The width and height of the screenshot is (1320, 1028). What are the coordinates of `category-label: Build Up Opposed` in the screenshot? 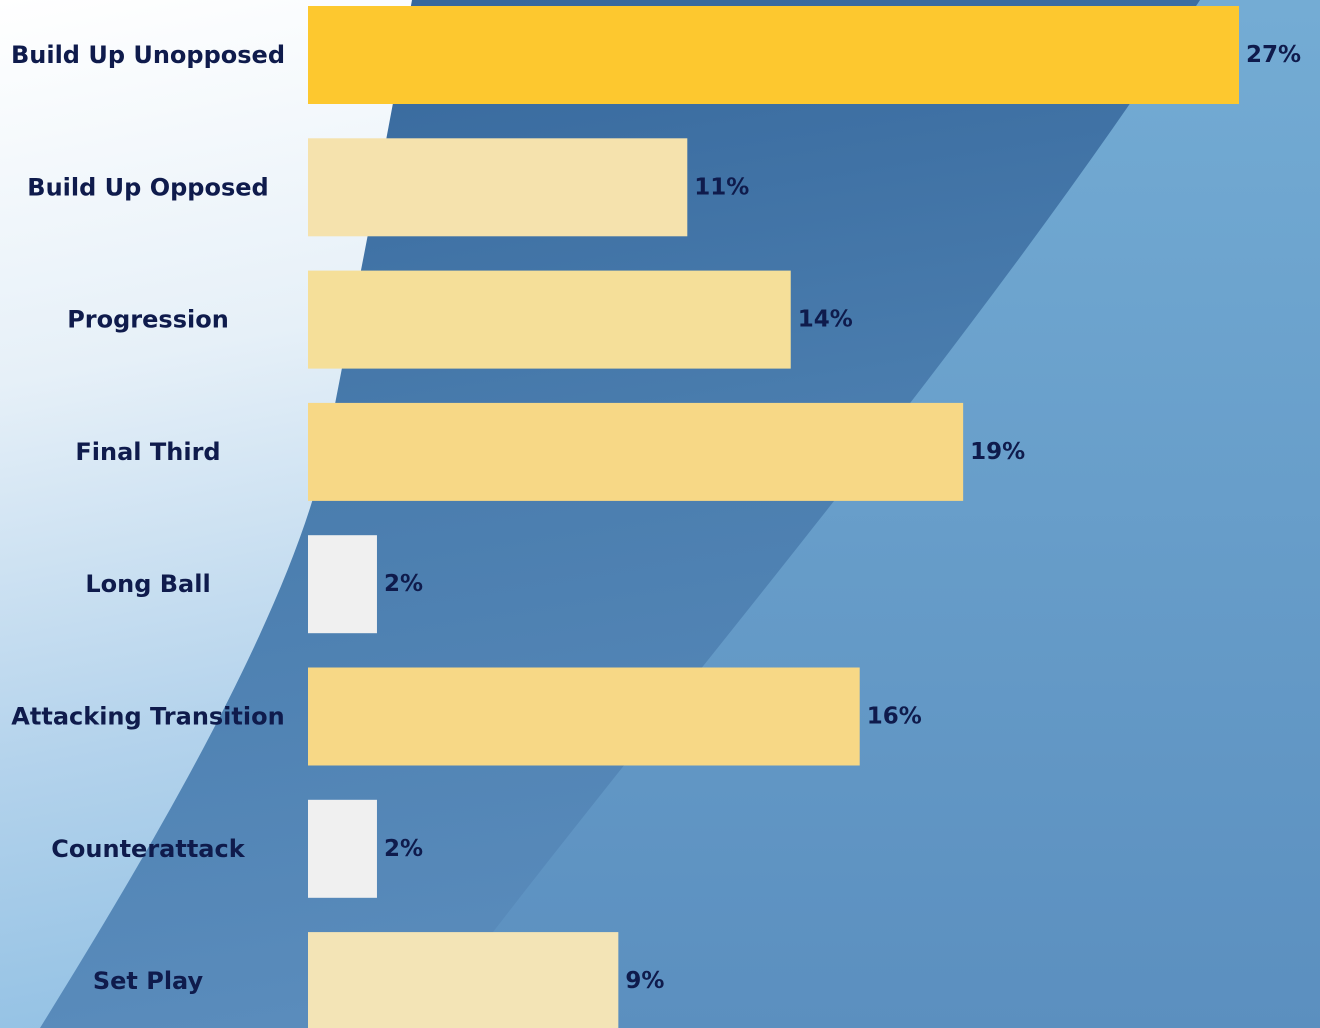 It's located at (147, 187).